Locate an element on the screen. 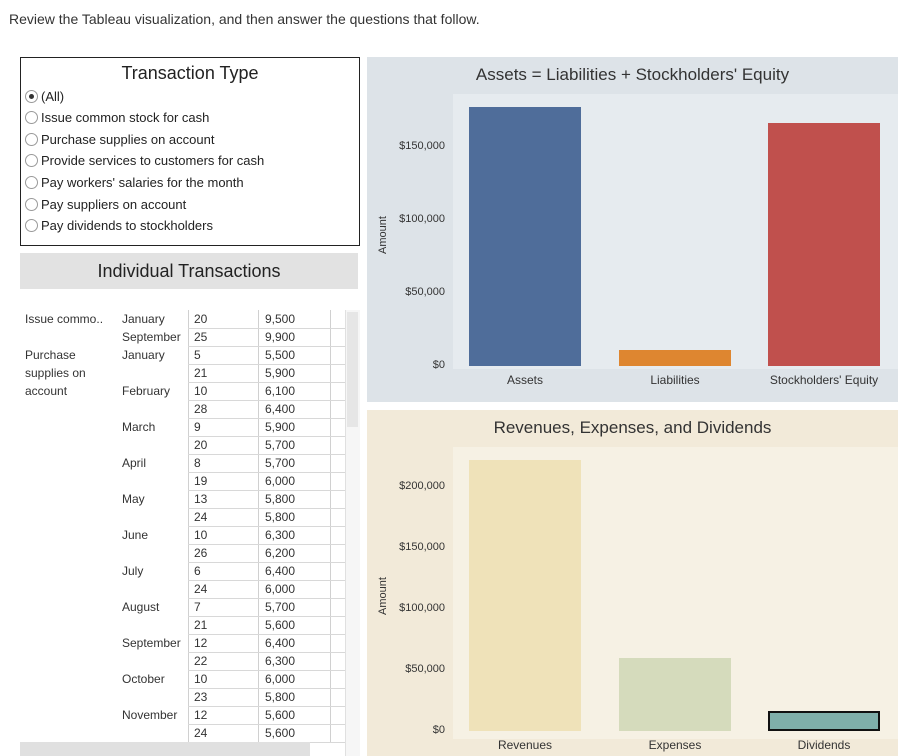  filter-option-all: (All) is located at coordinates (44, 96).